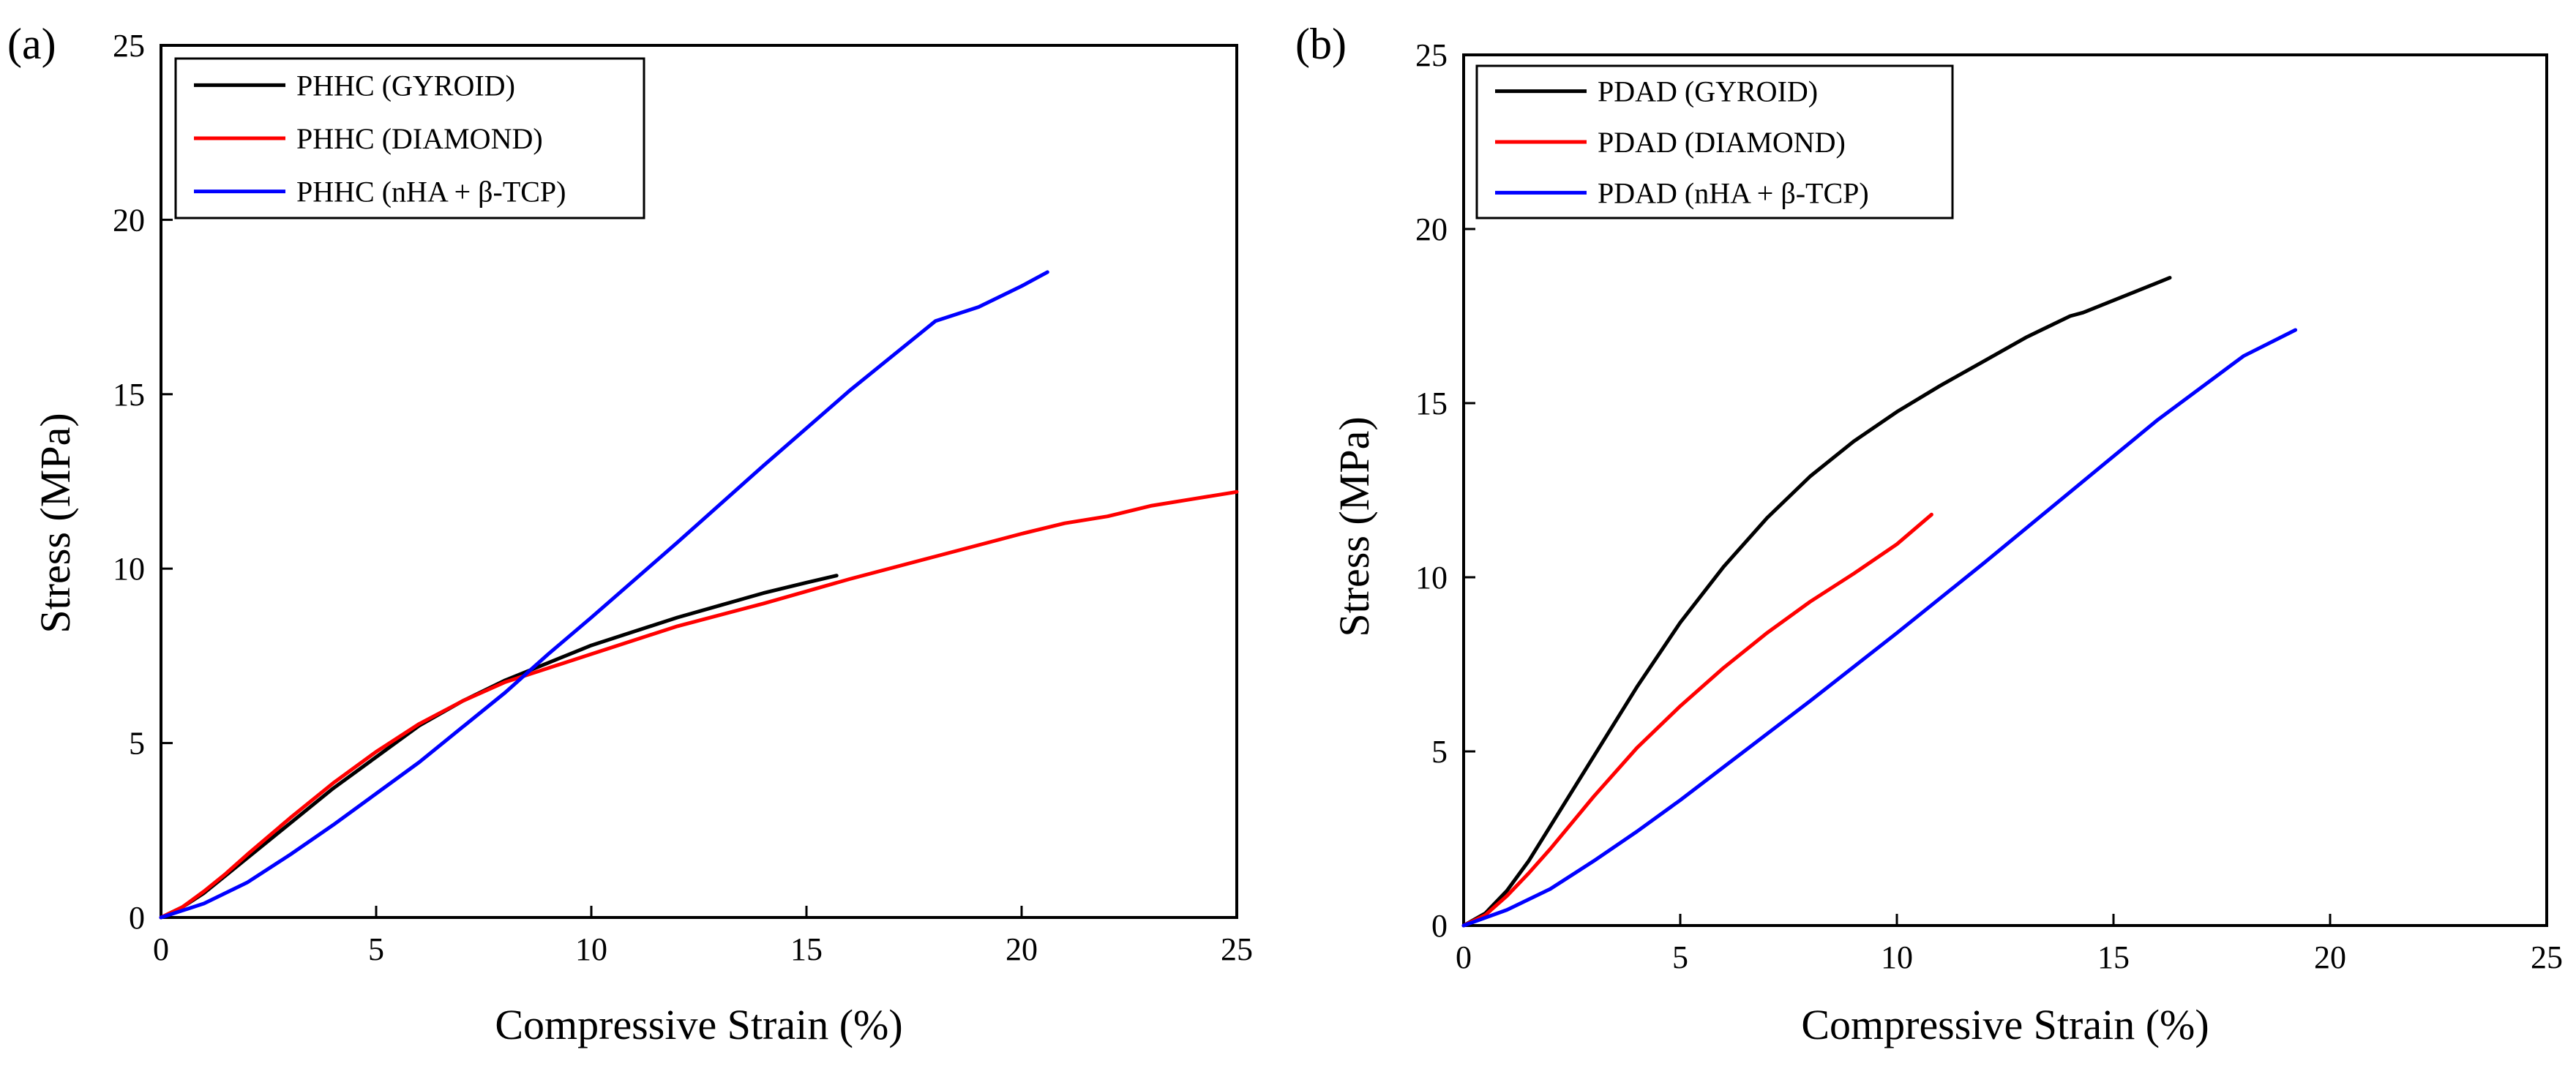  I want to click on y-tick-label-b-2: 10, so click(1431, 578).